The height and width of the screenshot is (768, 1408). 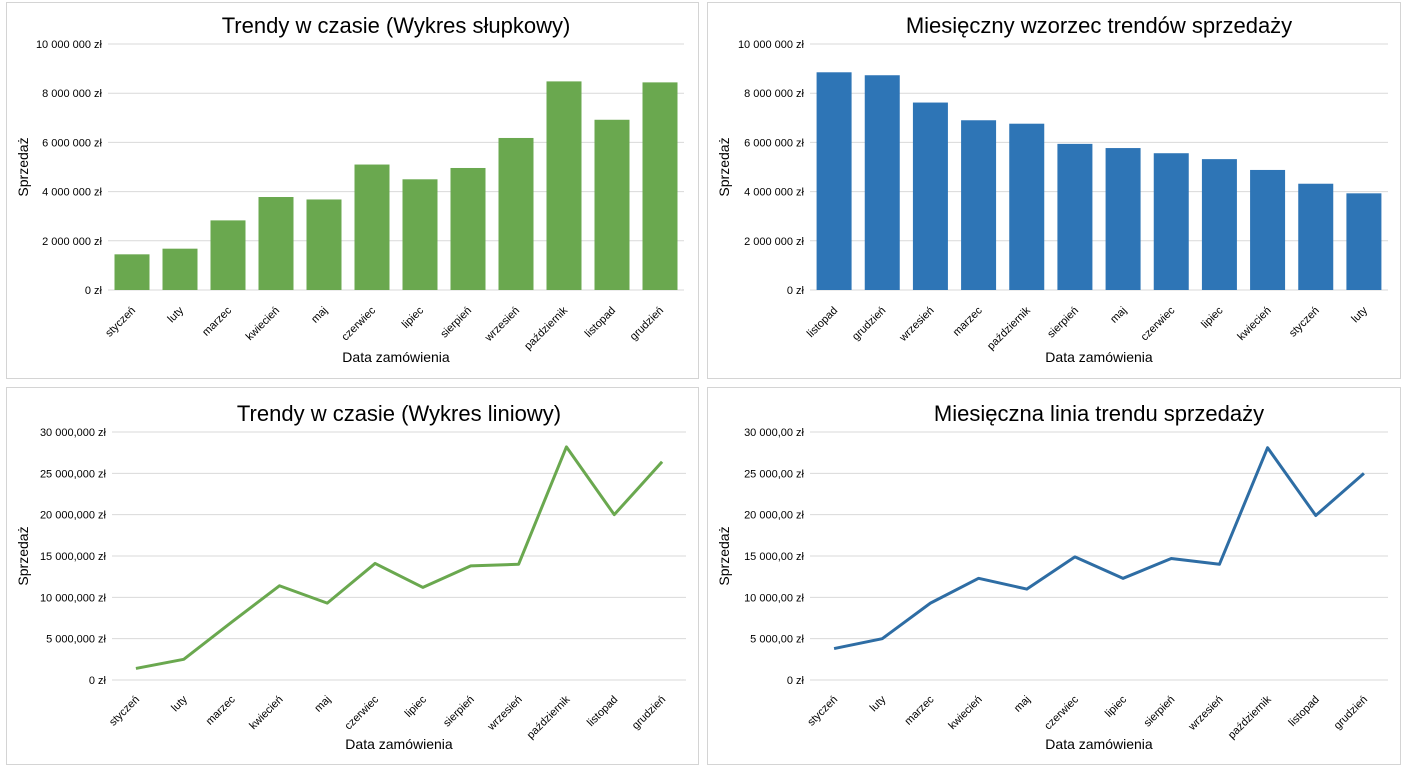 I want to click on y-tick-label: 25 000,00 zł, so click(x=774, y=474).